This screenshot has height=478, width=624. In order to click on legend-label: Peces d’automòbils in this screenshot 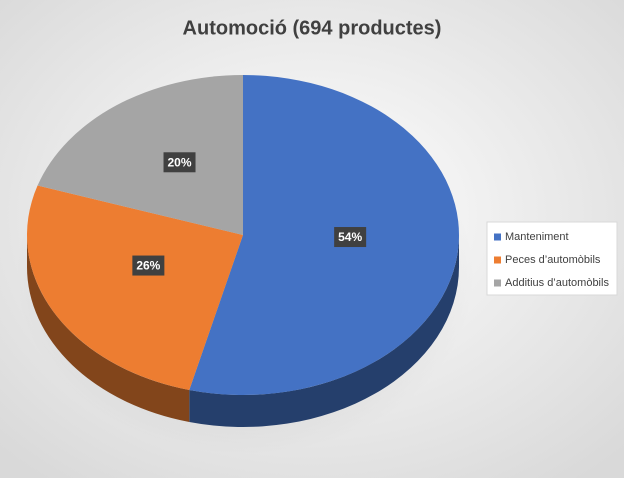, I will do `click(553, 260)`.